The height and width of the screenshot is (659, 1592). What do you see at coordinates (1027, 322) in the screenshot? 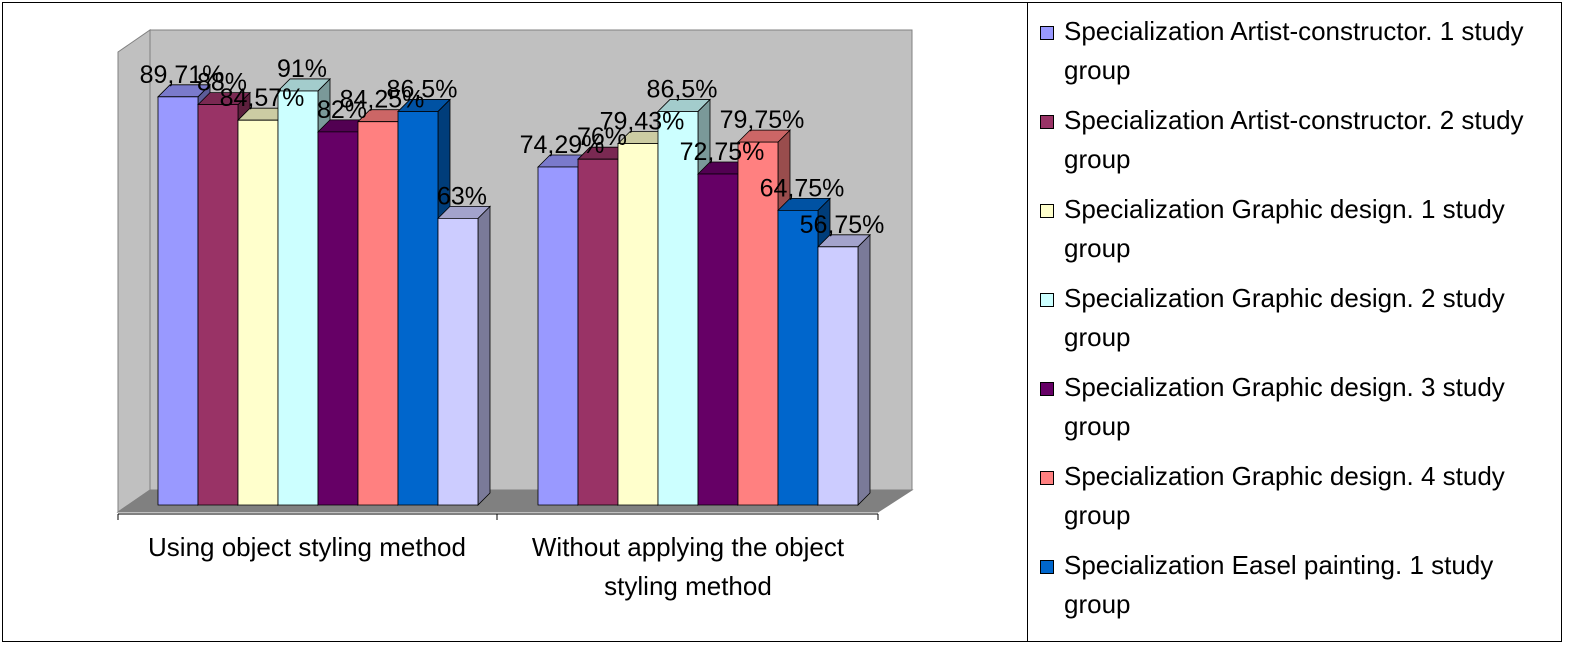
I see `legend-divider` at bounding box center [1027, 322].